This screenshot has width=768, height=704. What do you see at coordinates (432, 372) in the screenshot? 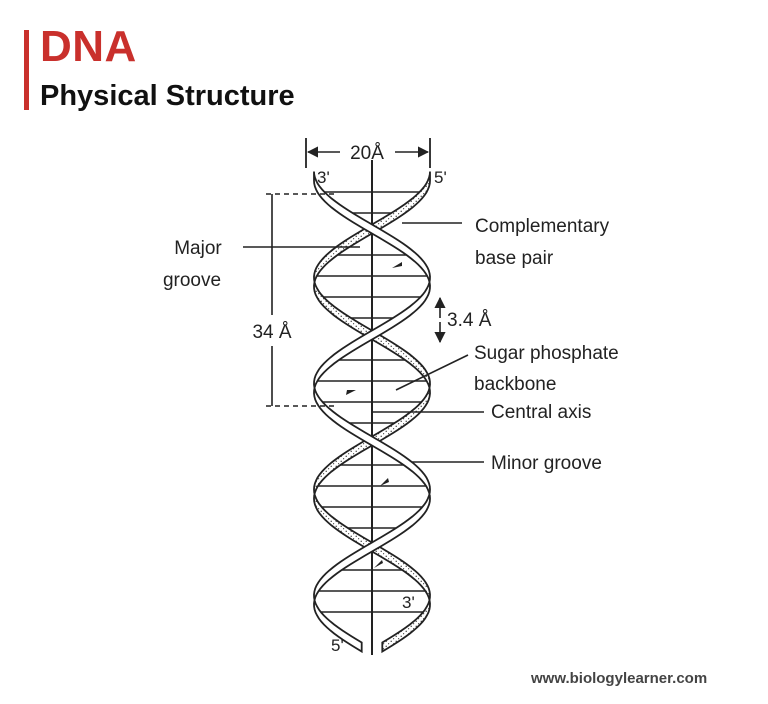
I see `sugar-phosphate-pointer` at bounding box center [432, 372].